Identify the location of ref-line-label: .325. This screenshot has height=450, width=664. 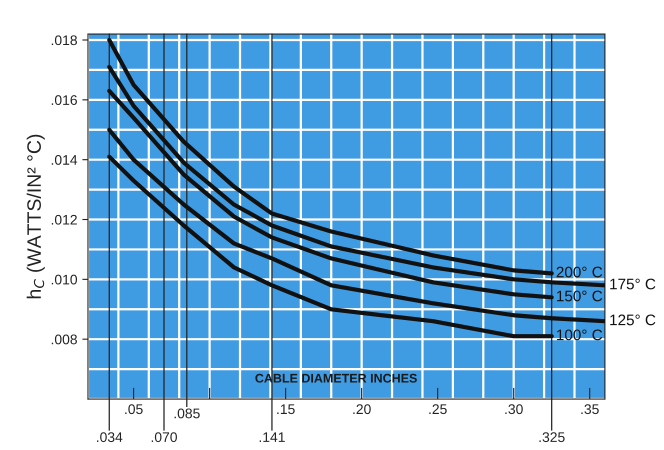
(552, 437).